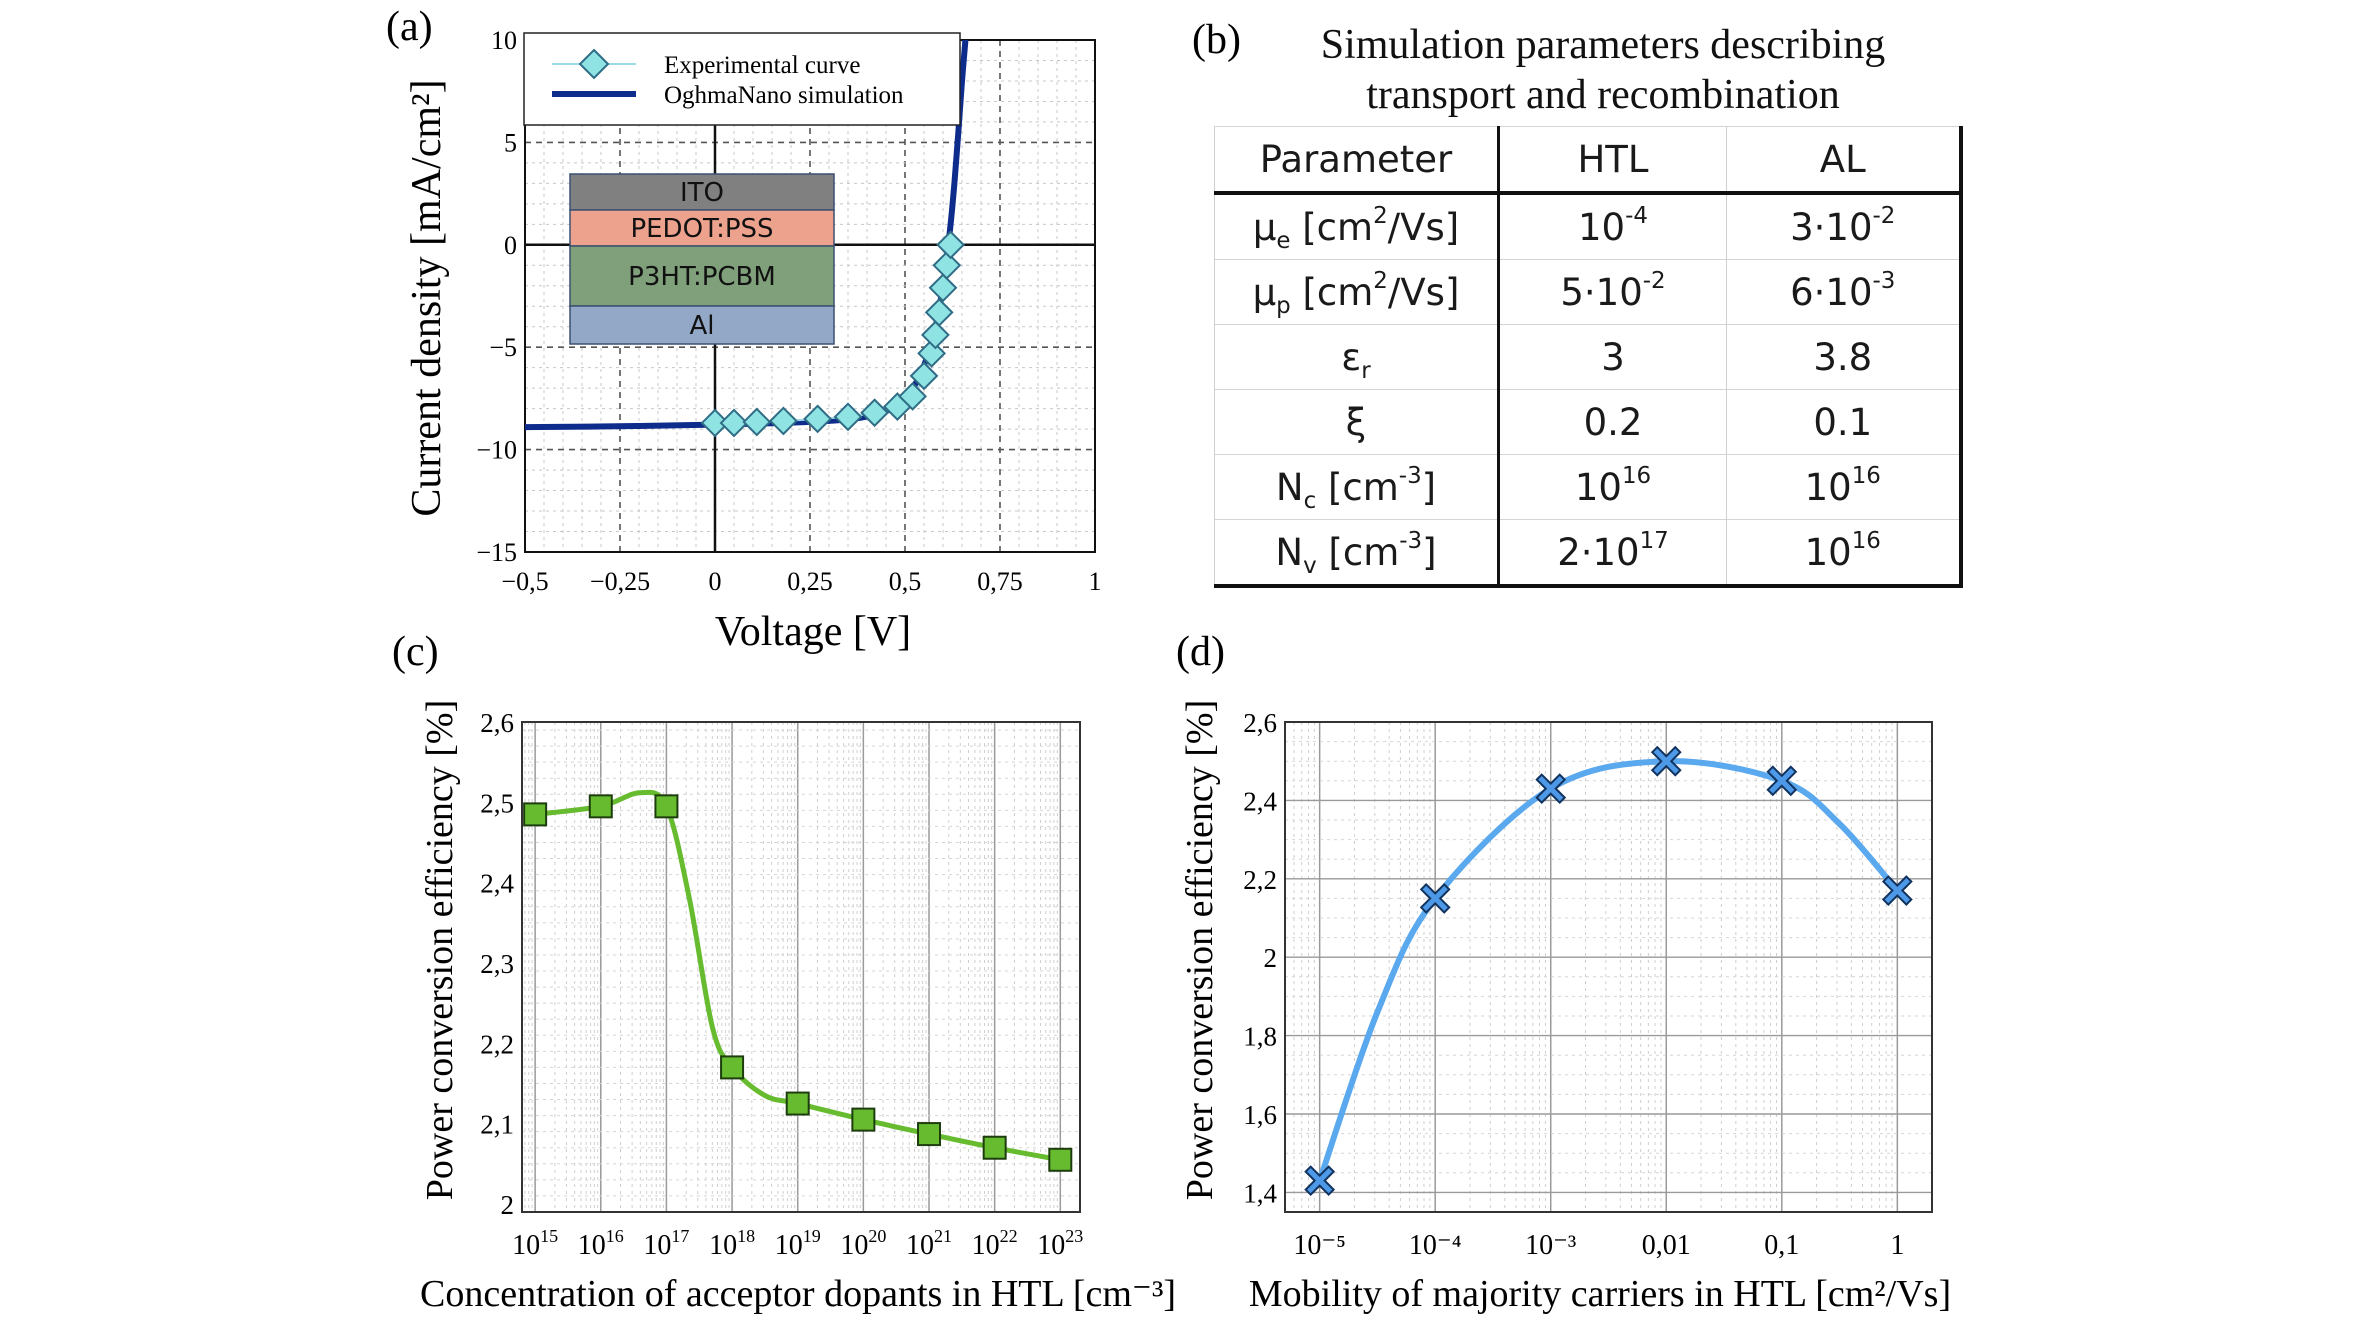 The image size is (2359, 1329). I want to click on al-value-exponent: -3, so click(1884, 280).